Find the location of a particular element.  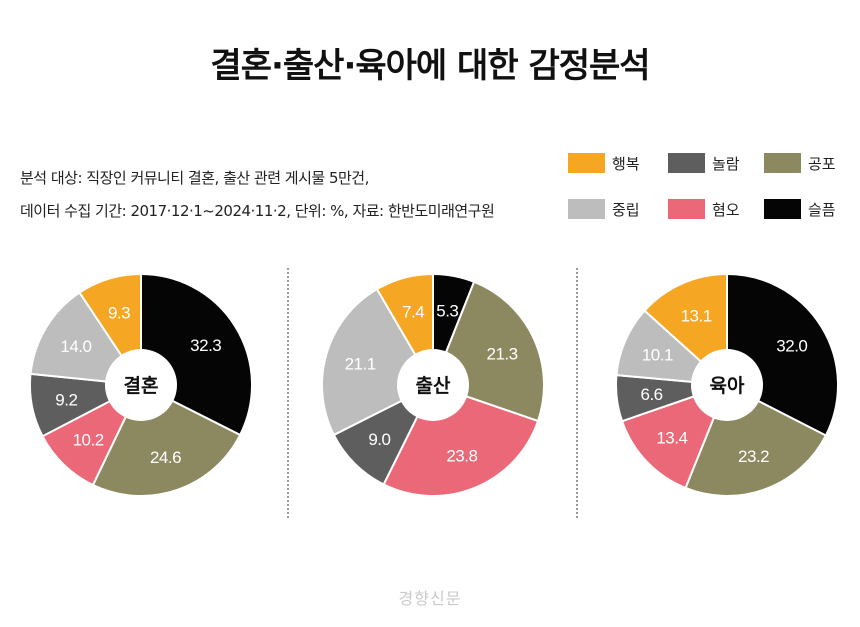

legend-item-disgust: 혐오 is located at coordinates (704, 209).